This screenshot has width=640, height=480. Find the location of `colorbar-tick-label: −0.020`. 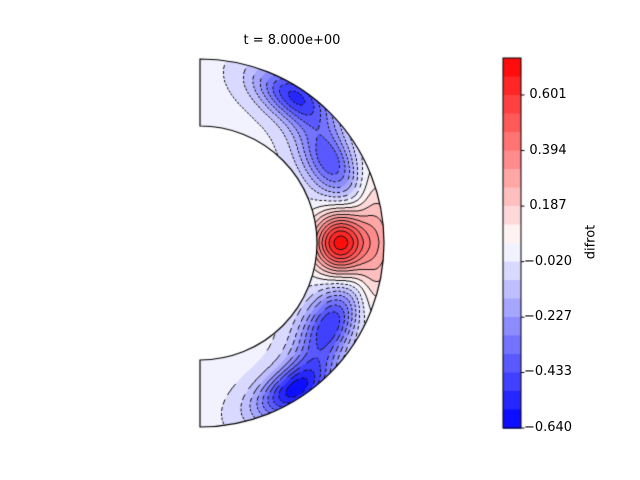

colorbar-tick-label: −0.020 is located at coordinates (548, 261).